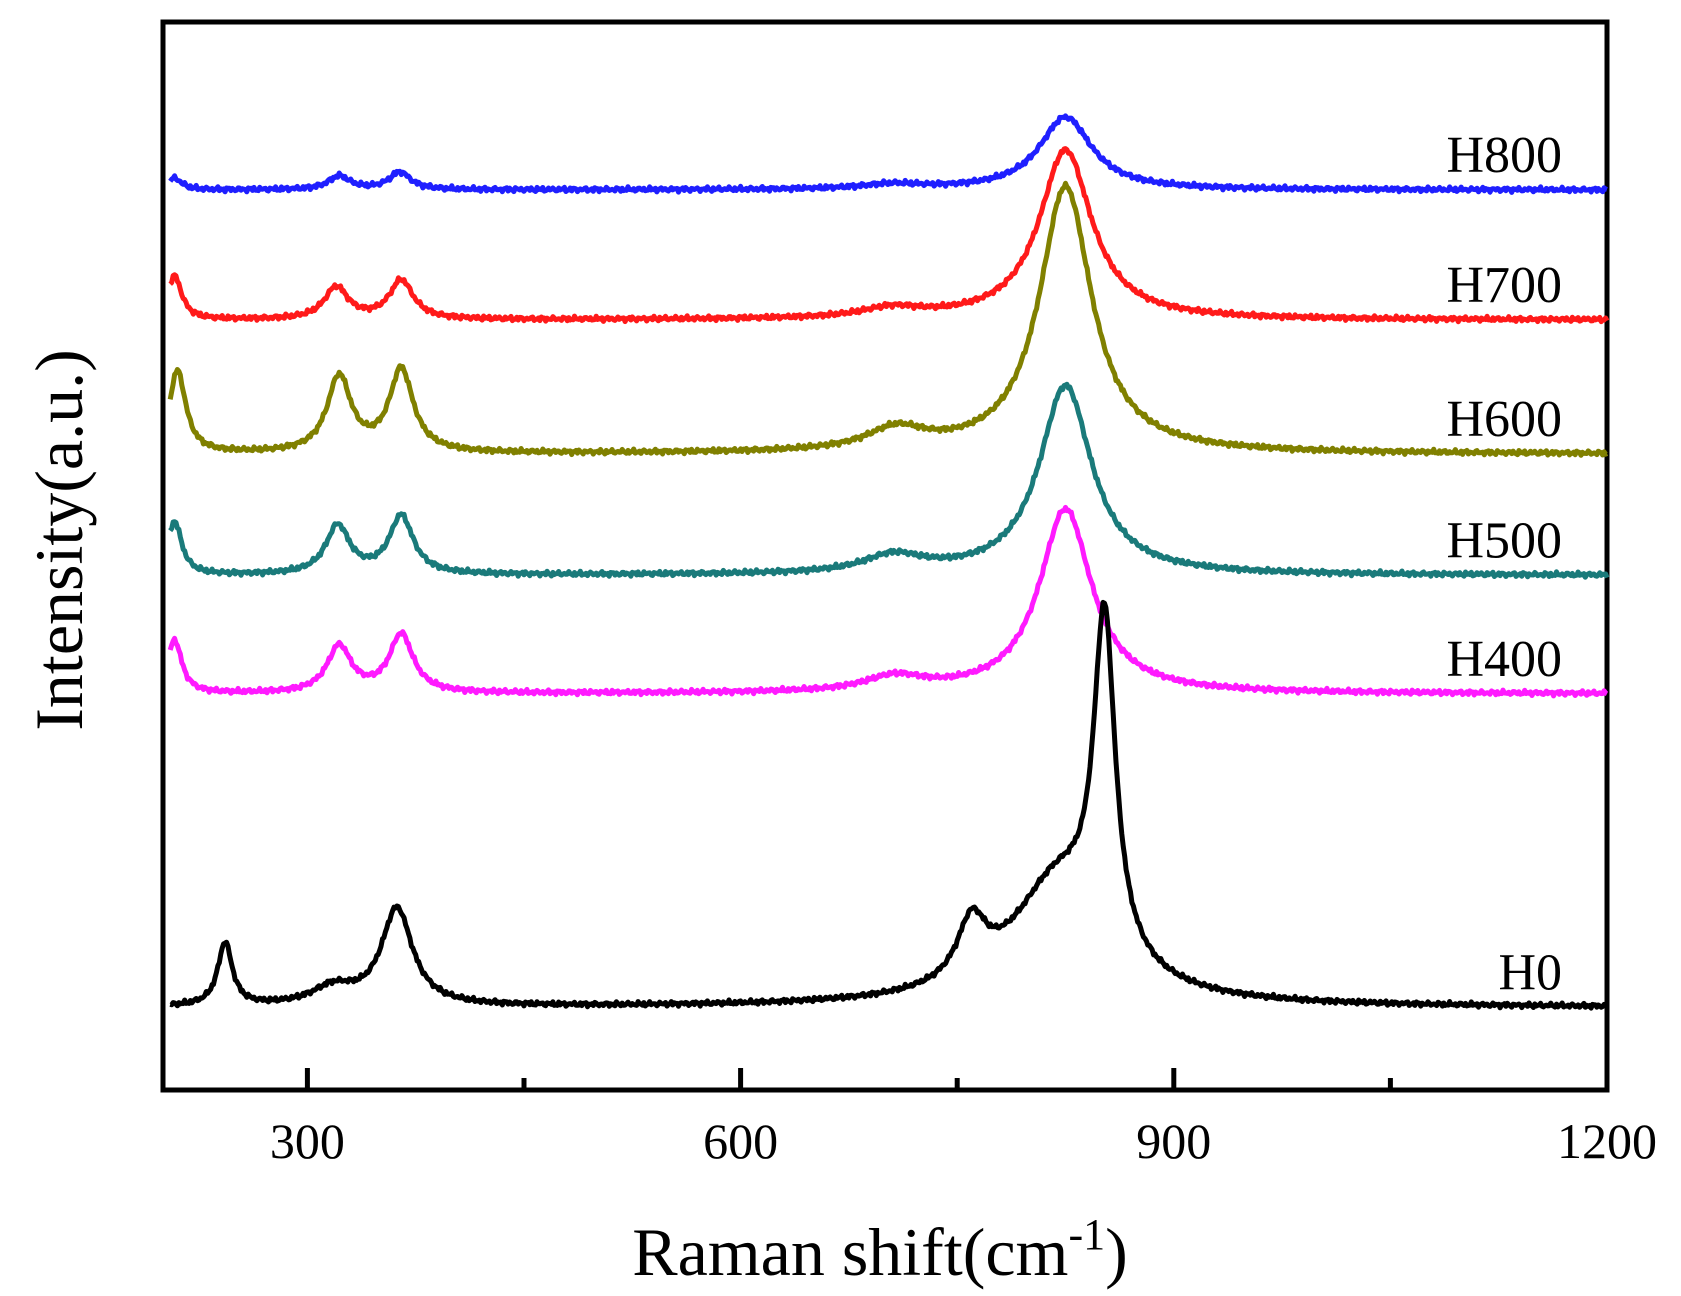 The image size is (1681, 1296). Describe the element at coordinates (1504, 659) in the screenshot. I see `series-label-h400: H400` at that location.